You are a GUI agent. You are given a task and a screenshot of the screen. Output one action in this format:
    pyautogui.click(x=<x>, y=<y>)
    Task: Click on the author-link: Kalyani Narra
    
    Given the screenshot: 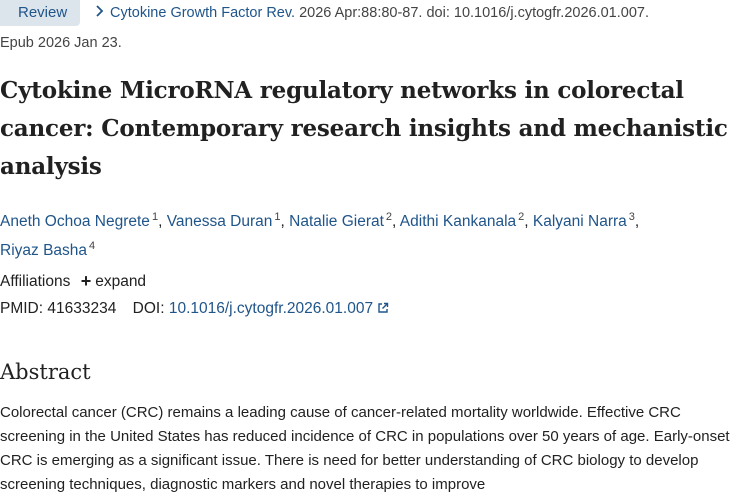 What is the action you would take?
    pyautogui.click(x=579, y=221)
    